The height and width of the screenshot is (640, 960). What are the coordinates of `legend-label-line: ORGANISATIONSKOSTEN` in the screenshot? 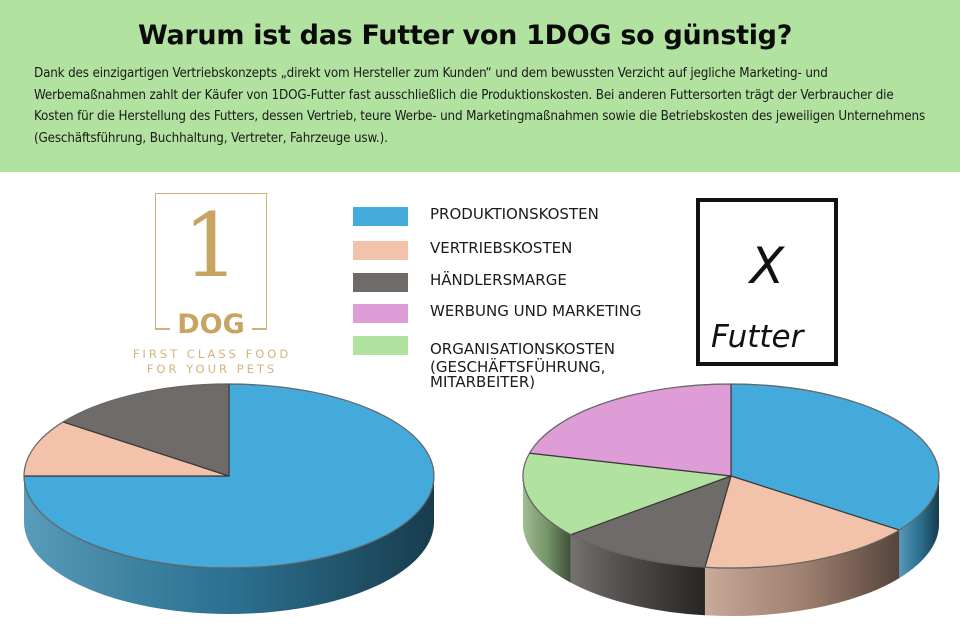 It's located at (522, 349).